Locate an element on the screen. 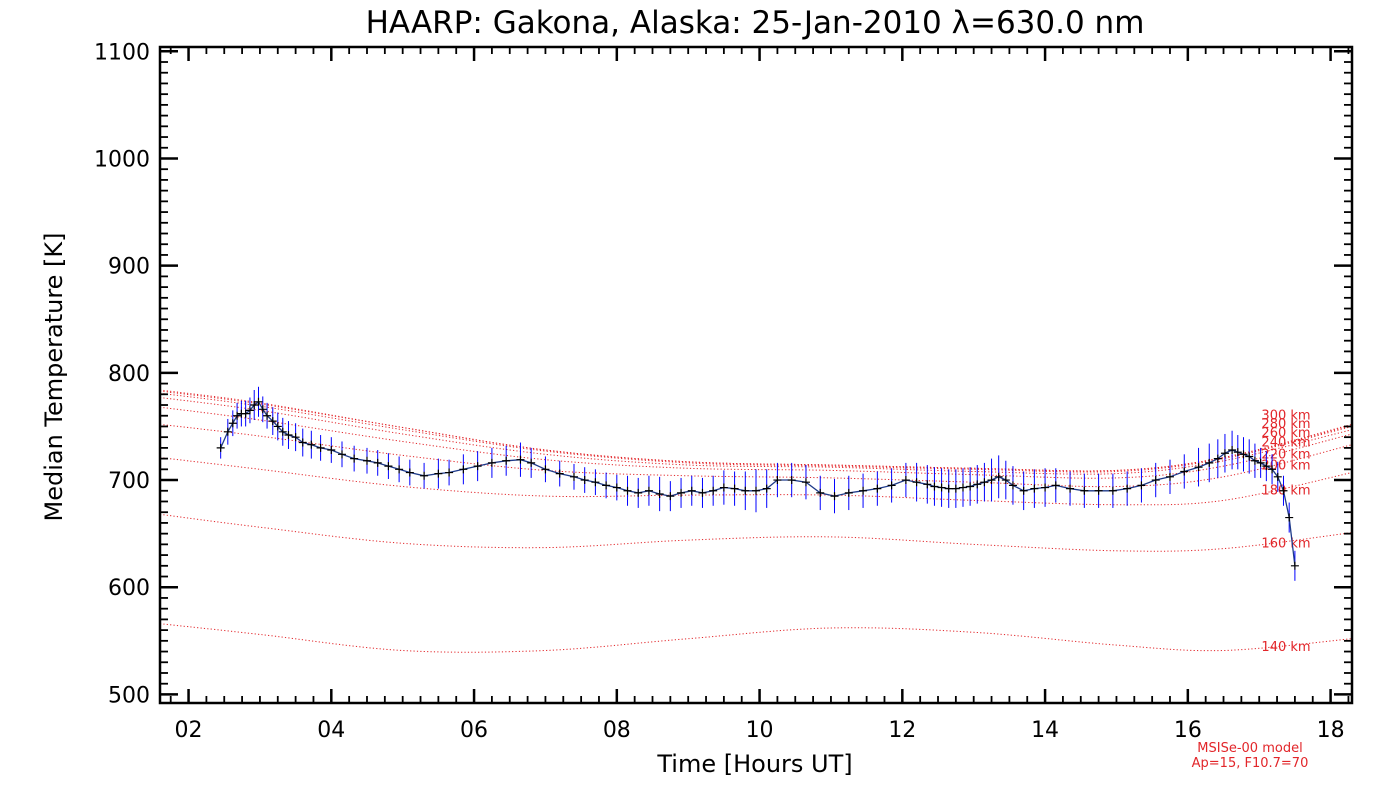  model-profile-label: 160 km is located at coordinates (1285, 543).